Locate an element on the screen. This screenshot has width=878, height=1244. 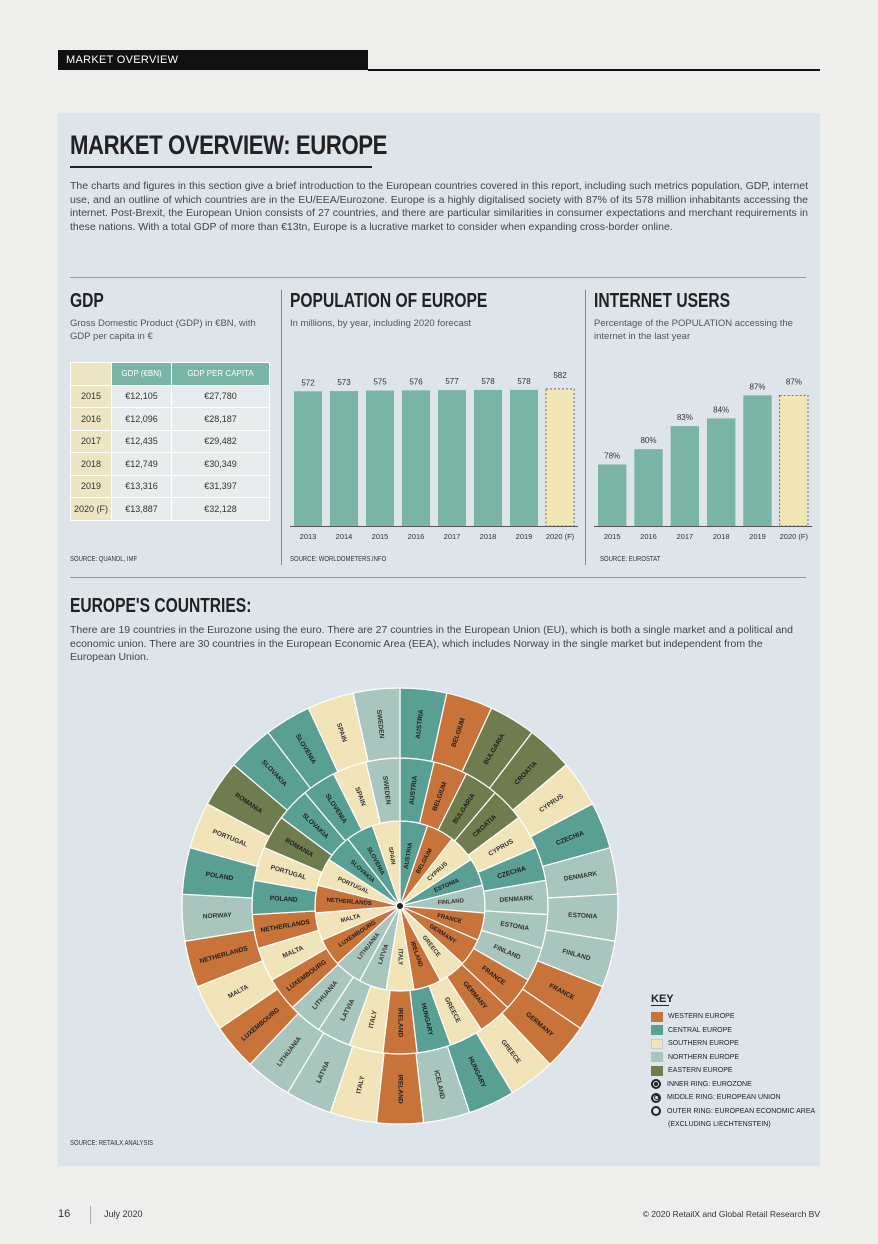
gdp-title: GDP is located at coordinates (87, 301).